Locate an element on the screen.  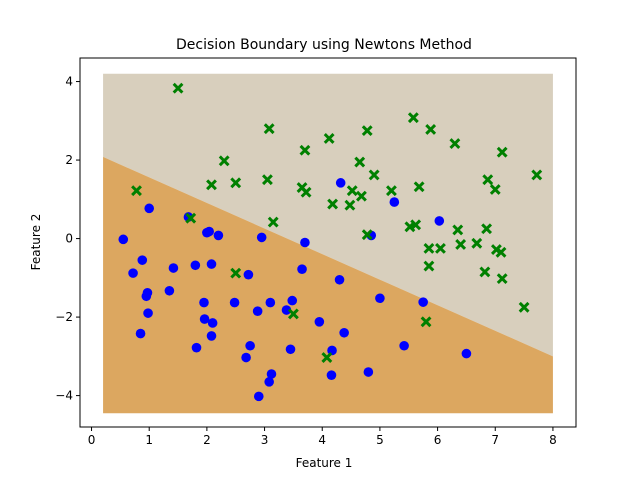
x-tick-label: 1 is located at coordinates (149, 440).